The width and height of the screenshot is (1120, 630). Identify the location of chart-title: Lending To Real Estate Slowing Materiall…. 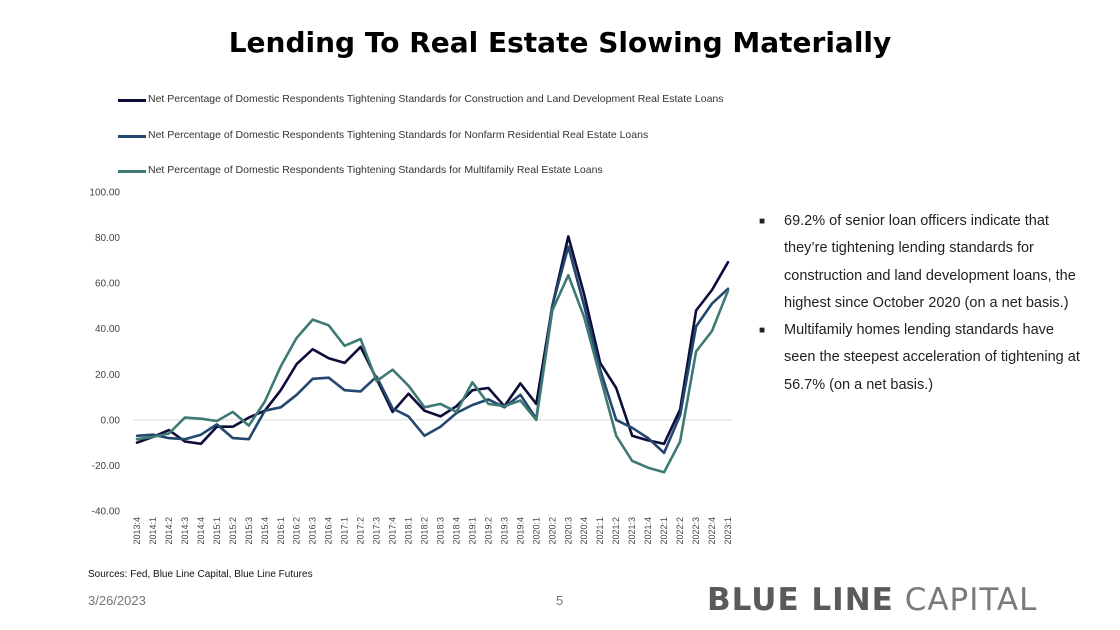
(560, 42).